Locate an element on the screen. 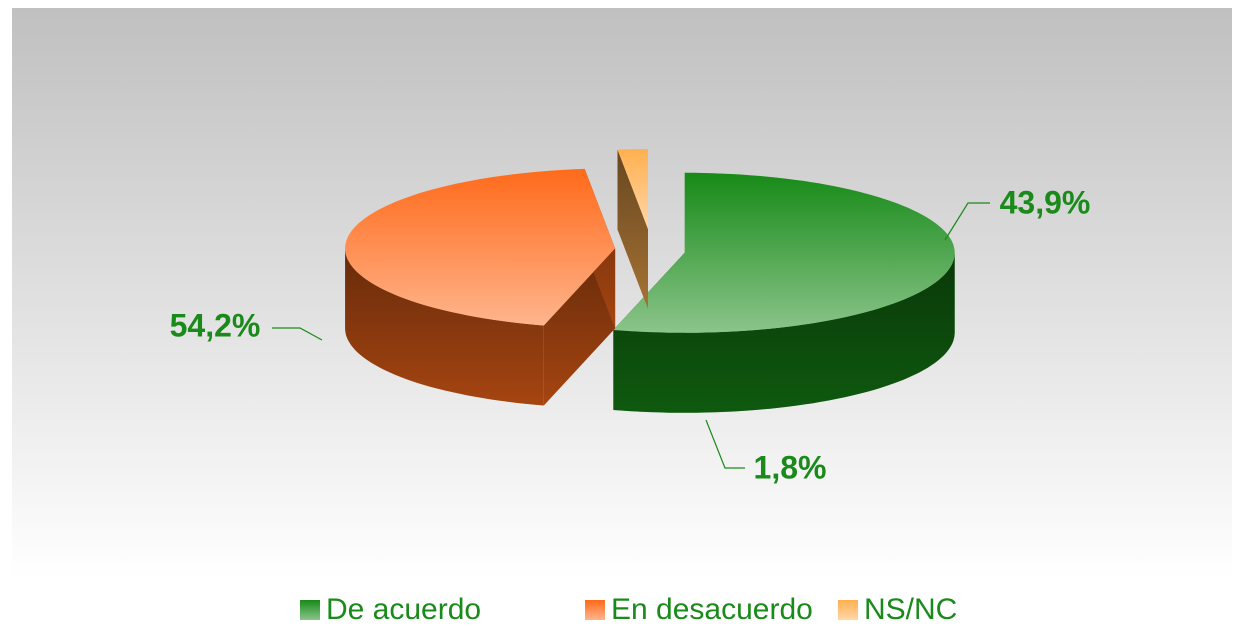 The width and height of the screenshot is (1243, 630). legend-label: En desacuerdo is located at coordinates (712, 609).